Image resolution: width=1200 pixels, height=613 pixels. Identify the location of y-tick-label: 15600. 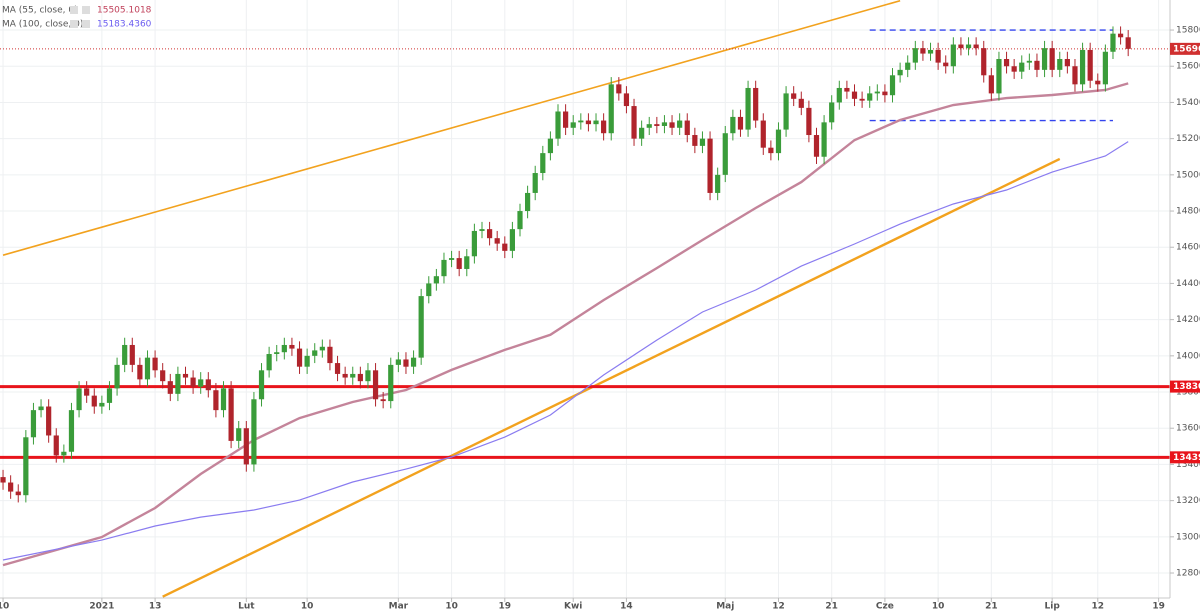
(1188, 67).